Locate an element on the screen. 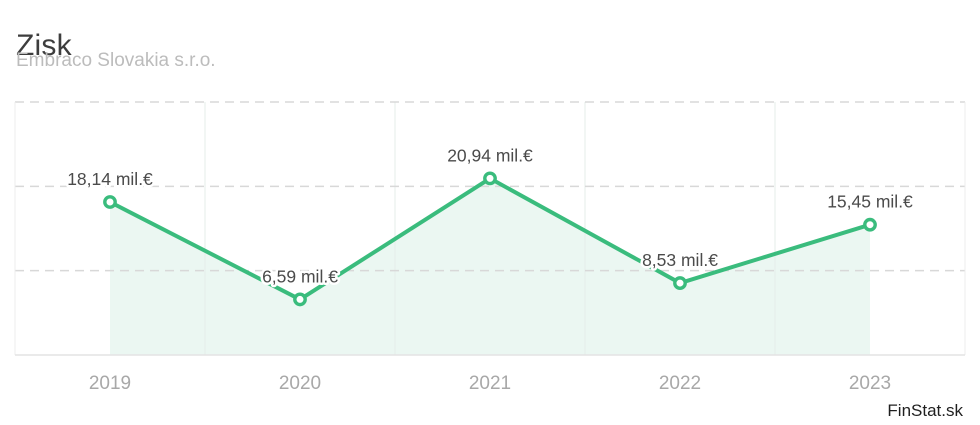 Image resolution: width=980 pixels, height=425 pixels. x-axis-tick-label: 2023 is located at coordinates (870, 383).